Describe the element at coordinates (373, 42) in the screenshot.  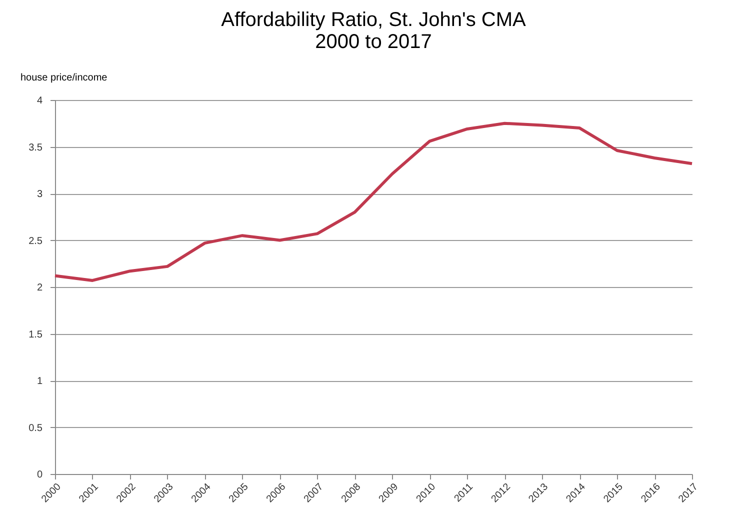
I see `text: 2000 to 2017` at that location.